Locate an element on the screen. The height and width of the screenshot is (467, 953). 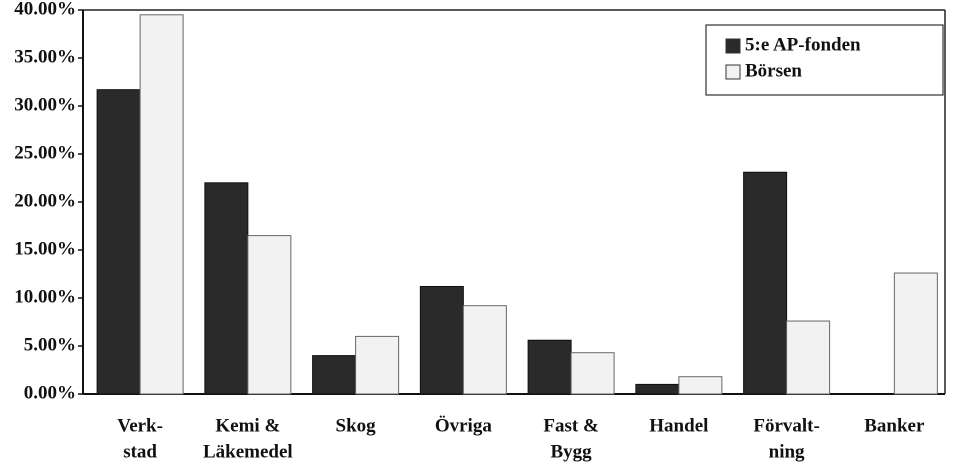
y-tick-label: 30.00% is located at coordinates (45, 104).